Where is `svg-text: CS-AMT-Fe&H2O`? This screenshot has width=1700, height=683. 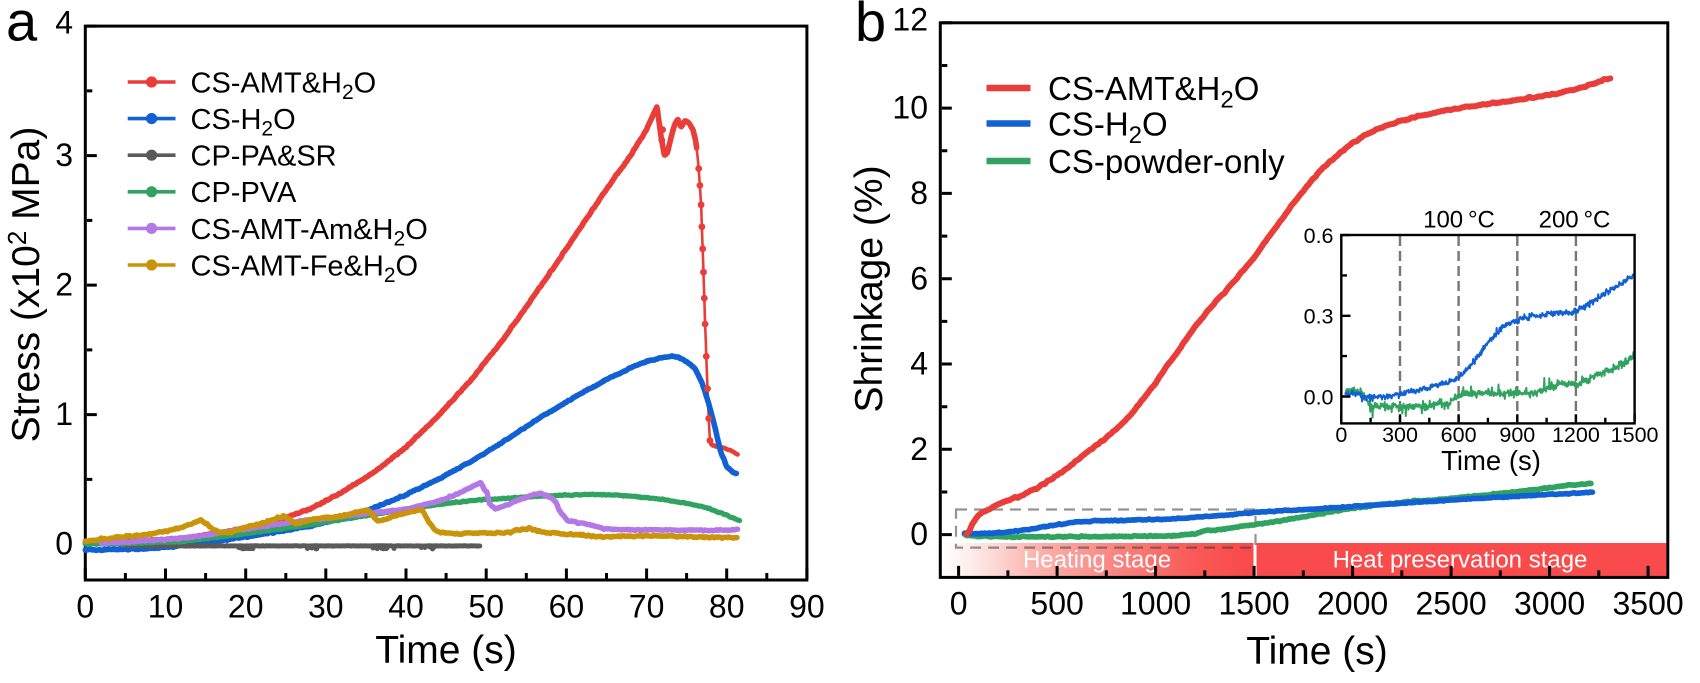
svg-text: CS-AMT-Fe&H2O is located at coordinates (305, 268).